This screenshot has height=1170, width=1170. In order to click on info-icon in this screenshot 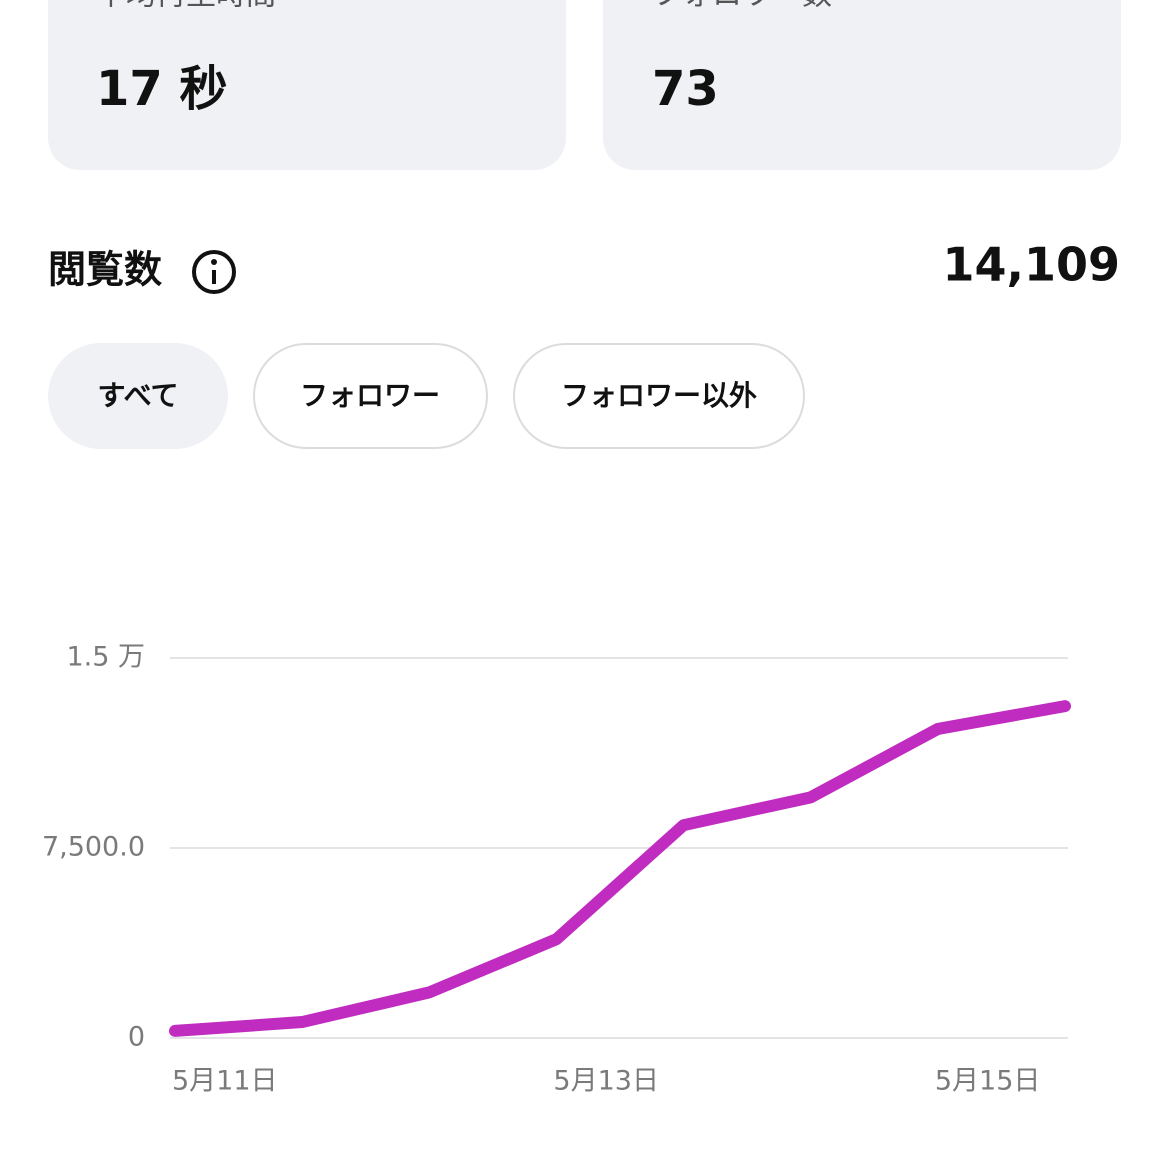, I will do `click(214, 272)`.